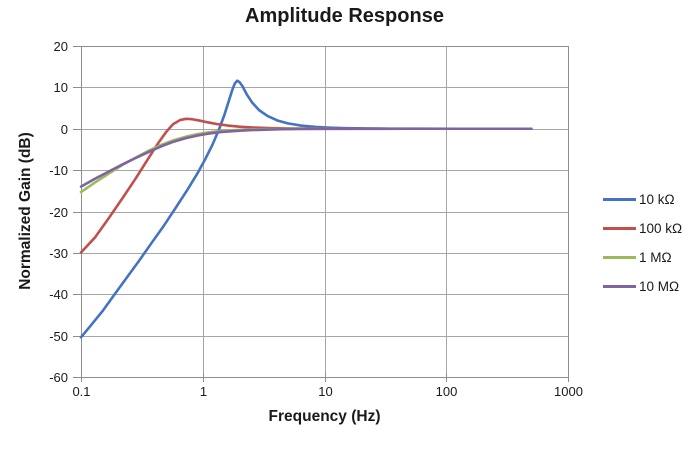 The image size is (689, 450). I want to click on x-tick-label: 0.1, so click(81, 391).